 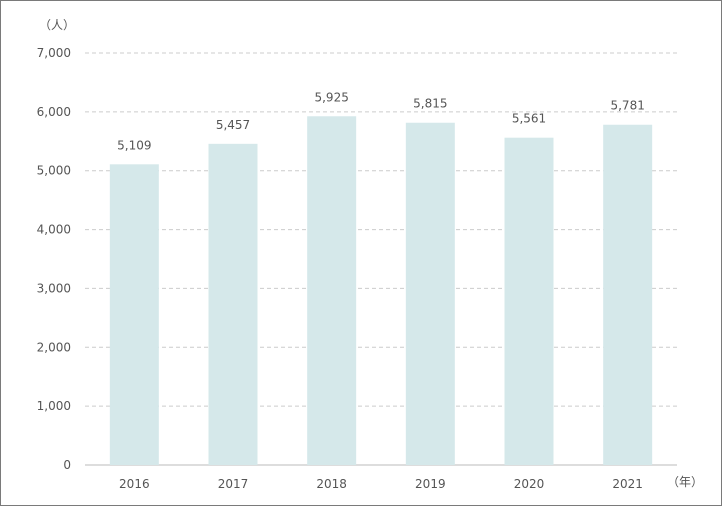 What do you see at coordinates (627, 106) in the screenshot?
I see `data-label: 5,781` at bounding box center [627, 106].